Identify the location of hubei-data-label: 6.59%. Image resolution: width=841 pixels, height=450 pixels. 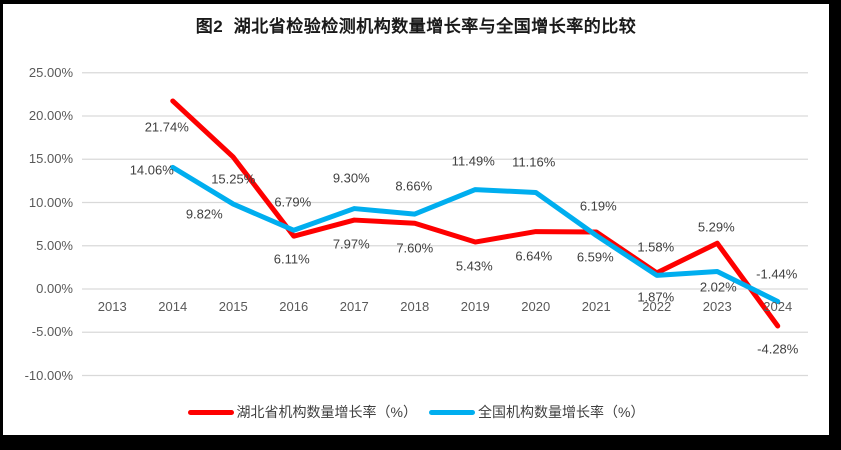
(595, 257).